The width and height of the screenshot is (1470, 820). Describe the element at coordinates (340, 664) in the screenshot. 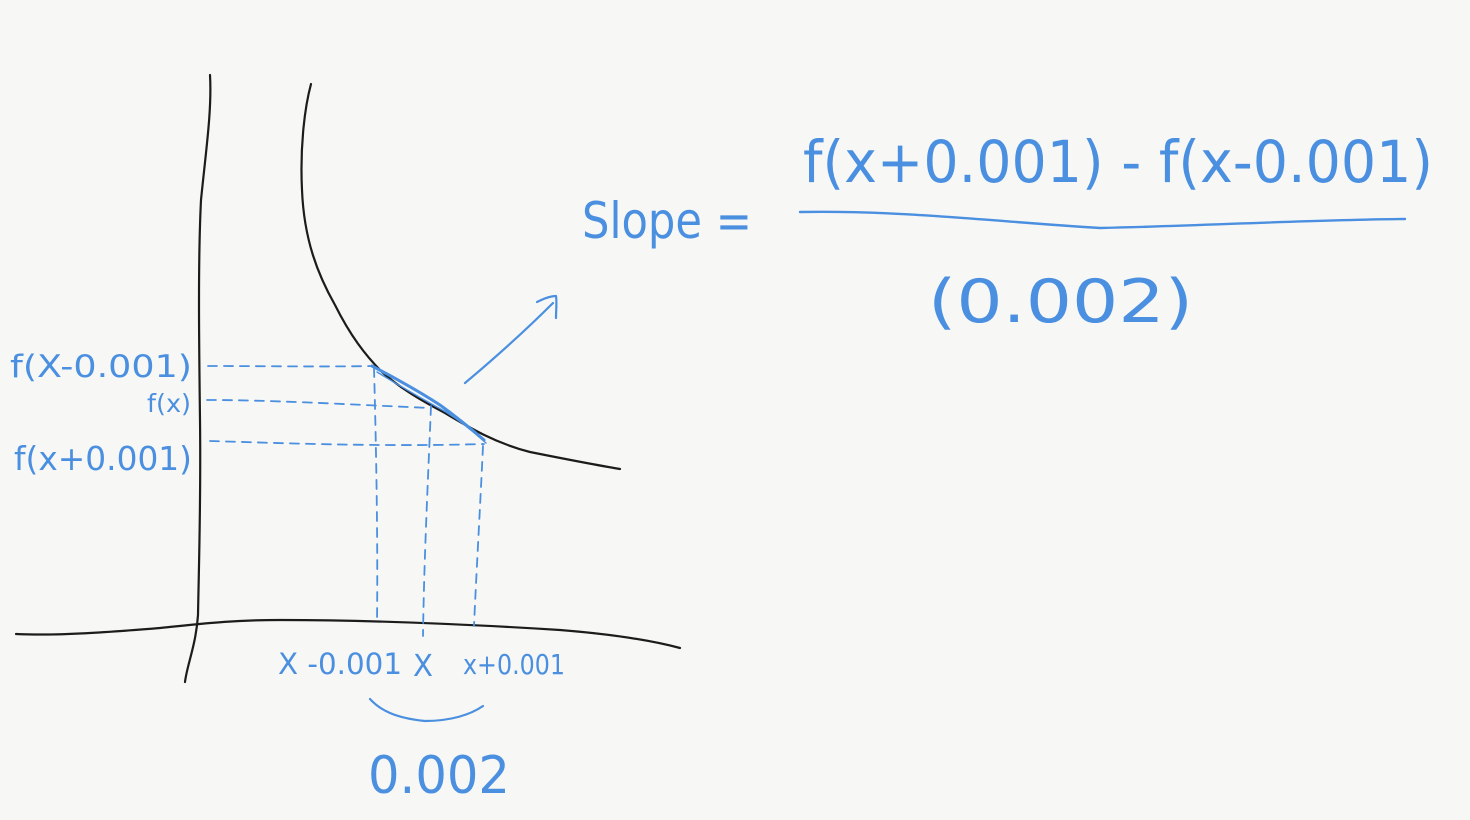

I see `label-x-minus: X -0.001` at that location.